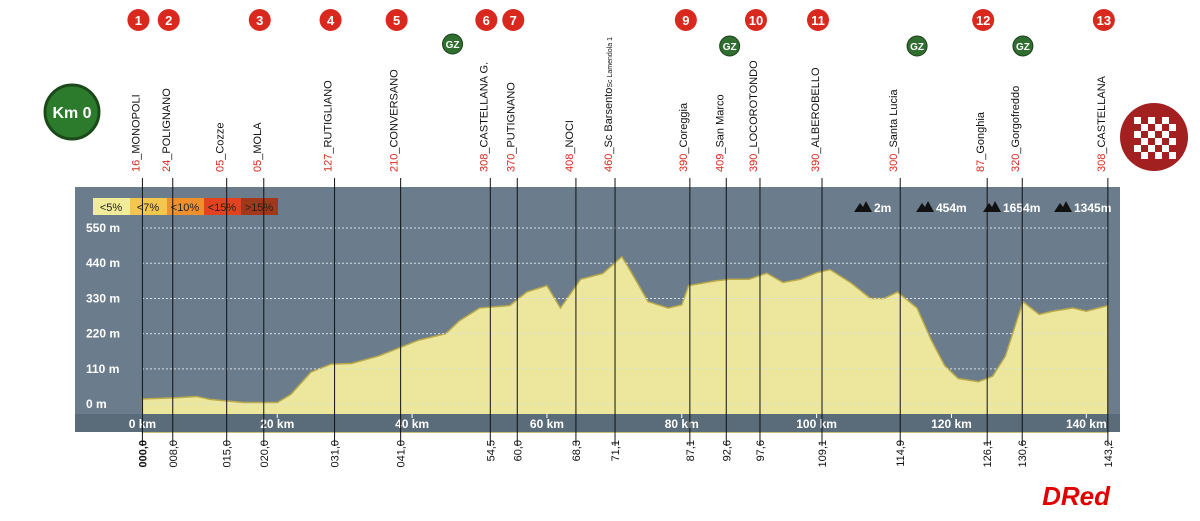 Image resolution: width=1200 pixels, height=521 pixels. I want to click on stat-value: 1345m, so click(1092, 208).